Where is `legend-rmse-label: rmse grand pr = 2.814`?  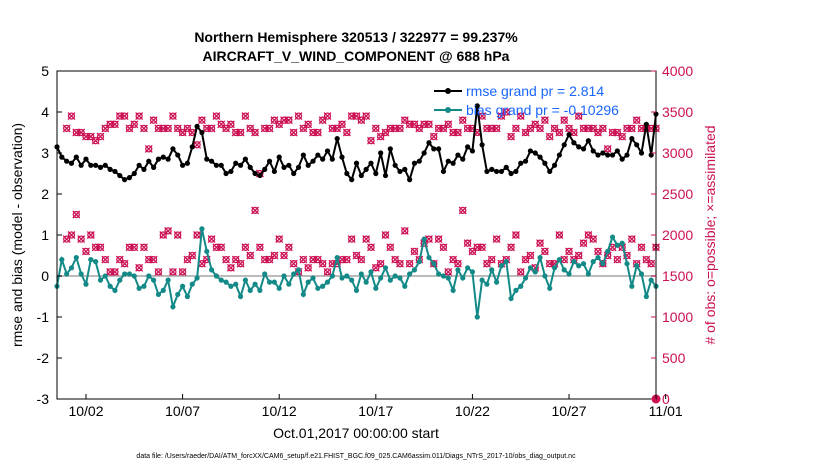 legend-rmse-label: rmse grand pr = 2.814 is located at coordinates (535, 91).